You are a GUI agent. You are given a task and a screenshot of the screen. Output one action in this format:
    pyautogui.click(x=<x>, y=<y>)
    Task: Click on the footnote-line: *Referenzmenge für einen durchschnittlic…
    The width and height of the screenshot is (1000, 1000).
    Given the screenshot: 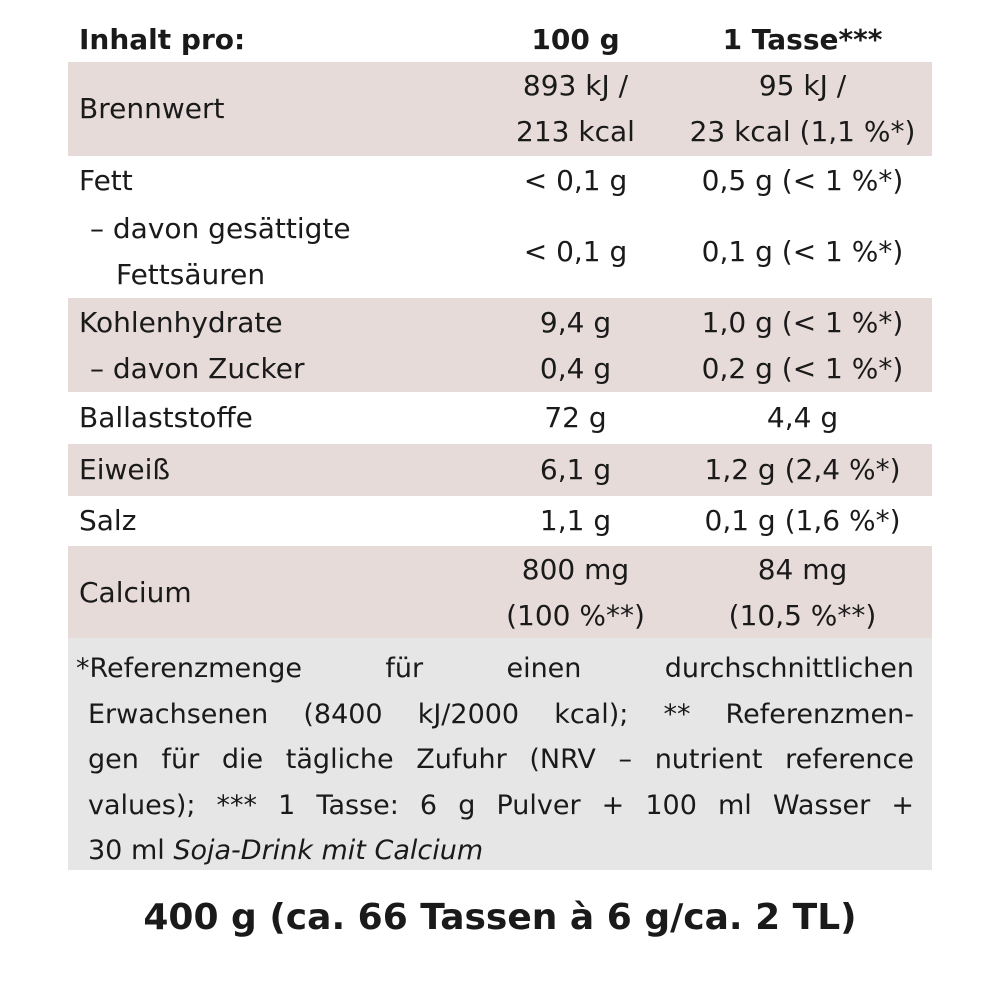 What is the action you would take?
    pyautogui.click(x=495, y=668)
    